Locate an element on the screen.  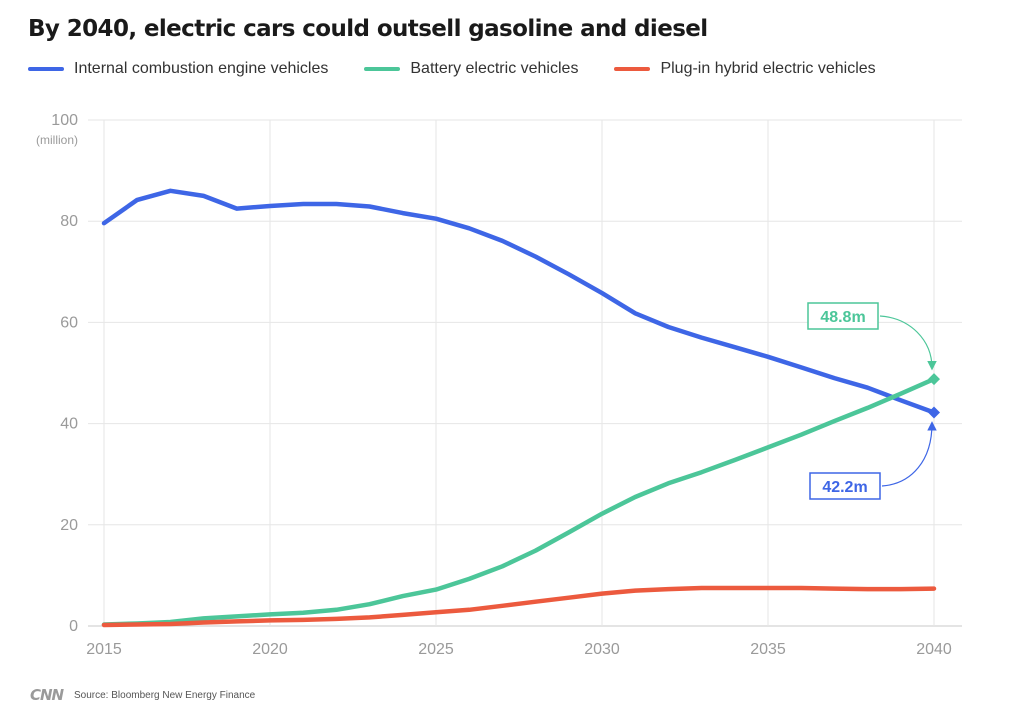
y-tick-label: 20 is located at coordinates (69, 525).